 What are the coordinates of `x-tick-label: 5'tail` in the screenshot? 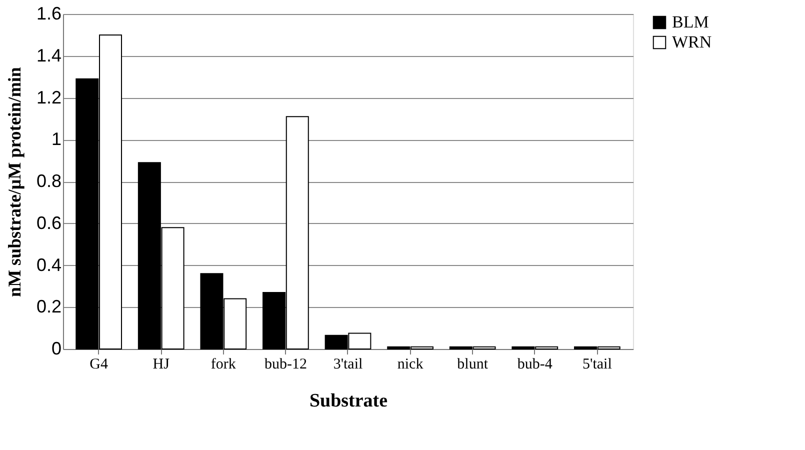 It's located at (597, 364).